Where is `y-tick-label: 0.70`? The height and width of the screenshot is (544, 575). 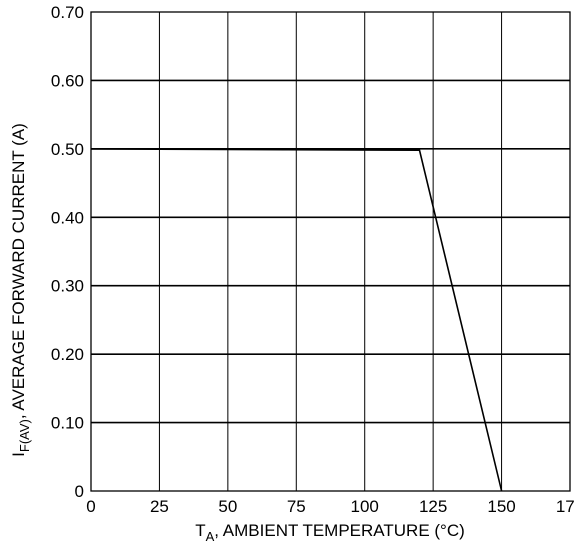
y-tick-label: 0.70 is located at coordinates (67, 12).